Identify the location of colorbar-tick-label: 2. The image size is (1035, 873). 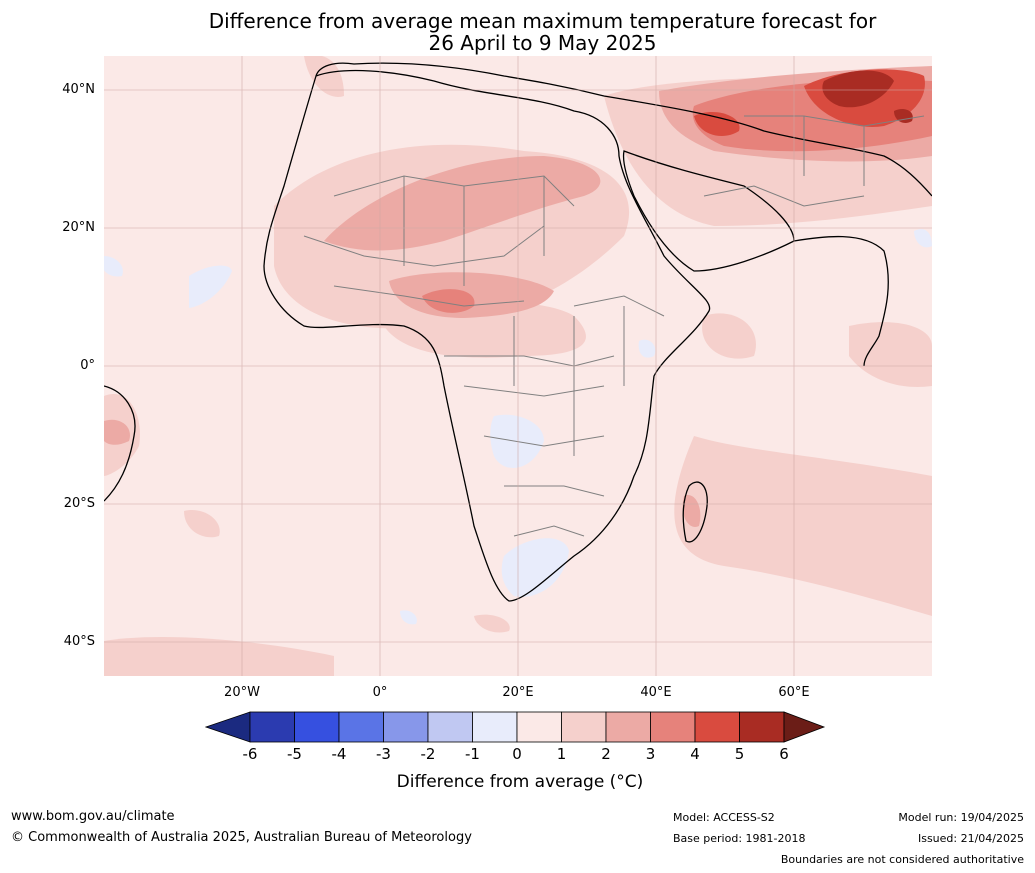
(606, 754).